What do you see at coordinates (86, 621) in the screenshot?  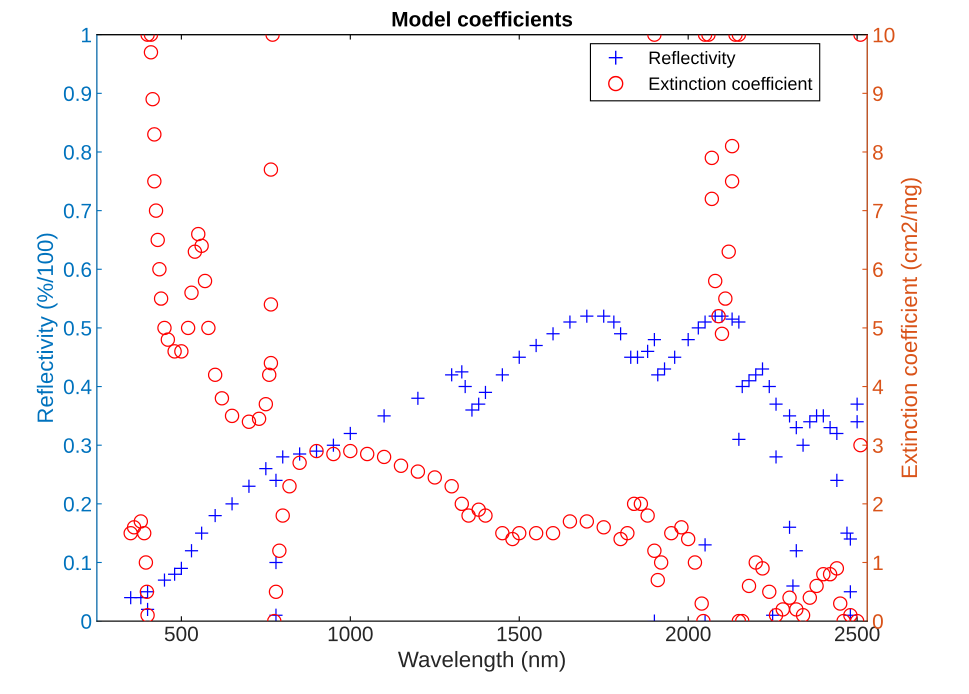 I see `y-tick-label: 0` at bounding box center [86, 621].